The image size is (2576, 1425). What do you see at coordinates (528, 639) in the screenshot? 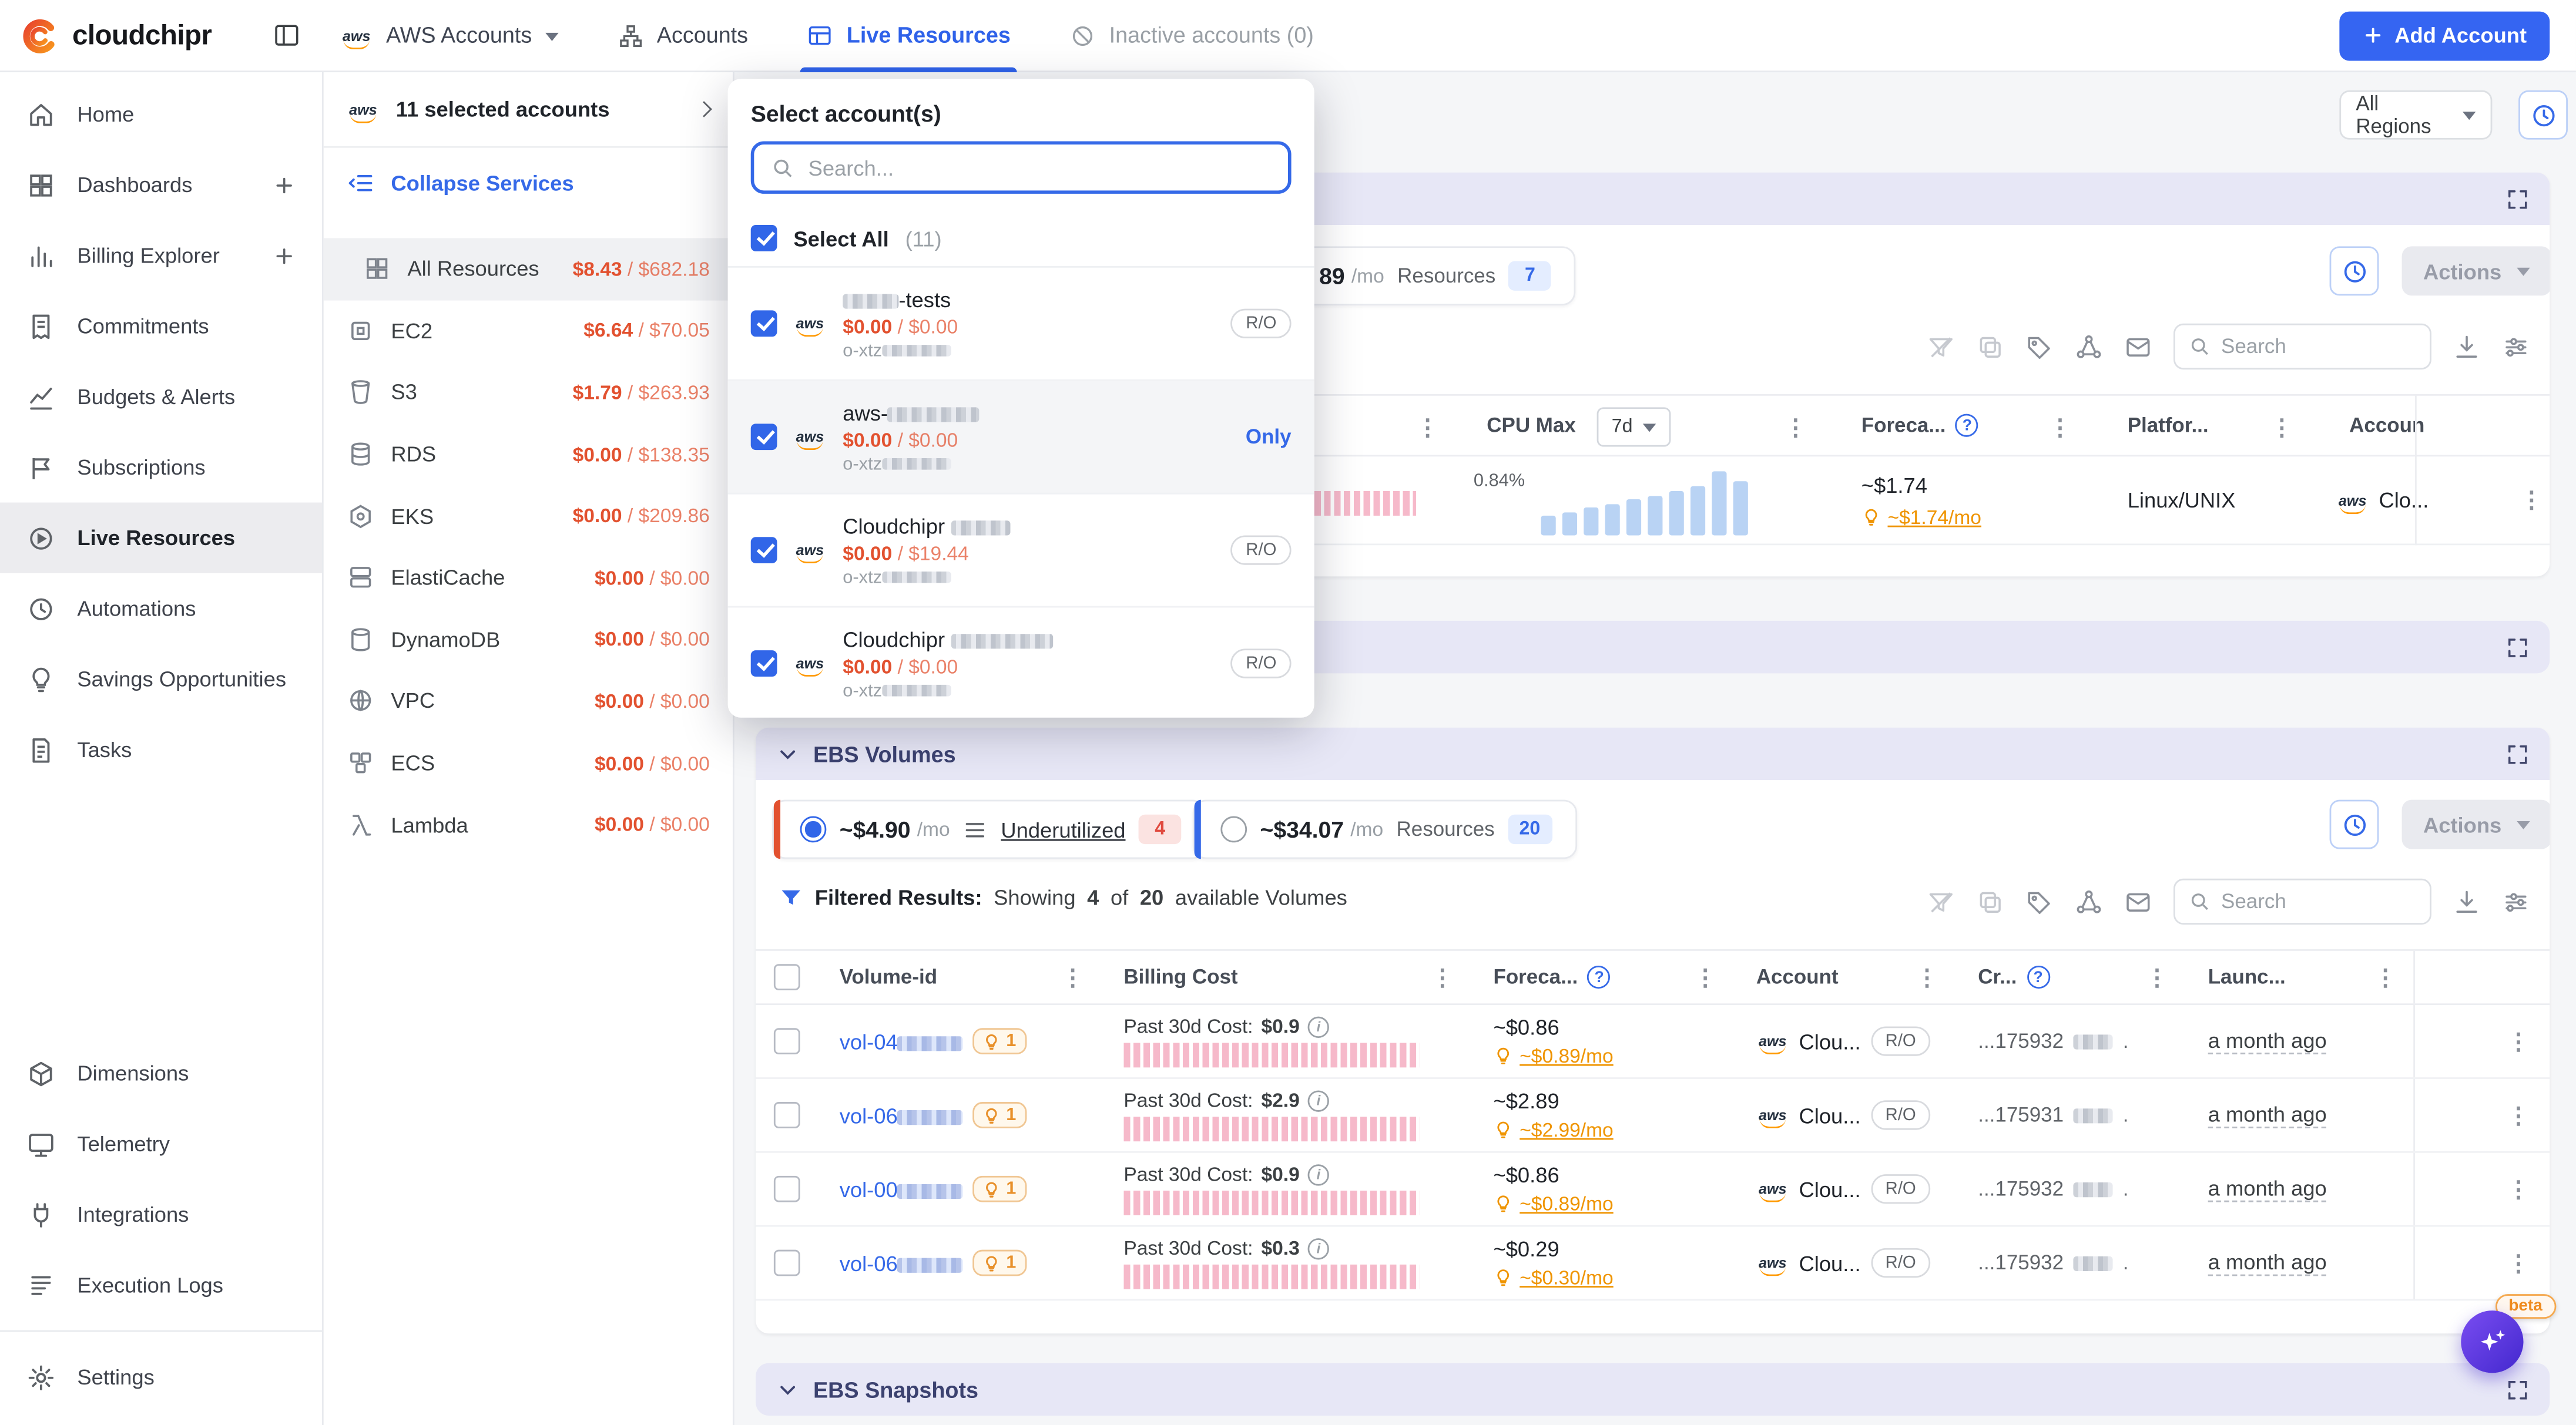
I see `service-dynamodb: DynamoDB $0.00 / $0.00` at bounding box center [528, 639].